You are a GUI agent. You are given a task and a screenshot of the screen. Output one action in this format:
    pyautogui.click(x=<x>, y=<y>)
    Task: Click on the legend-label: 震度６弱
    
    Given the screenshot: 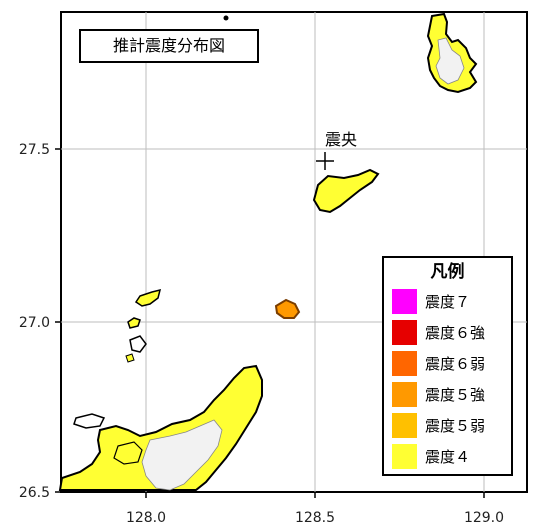 What is the action you would take?
    pyautogui.click(x=455, y=364)
    